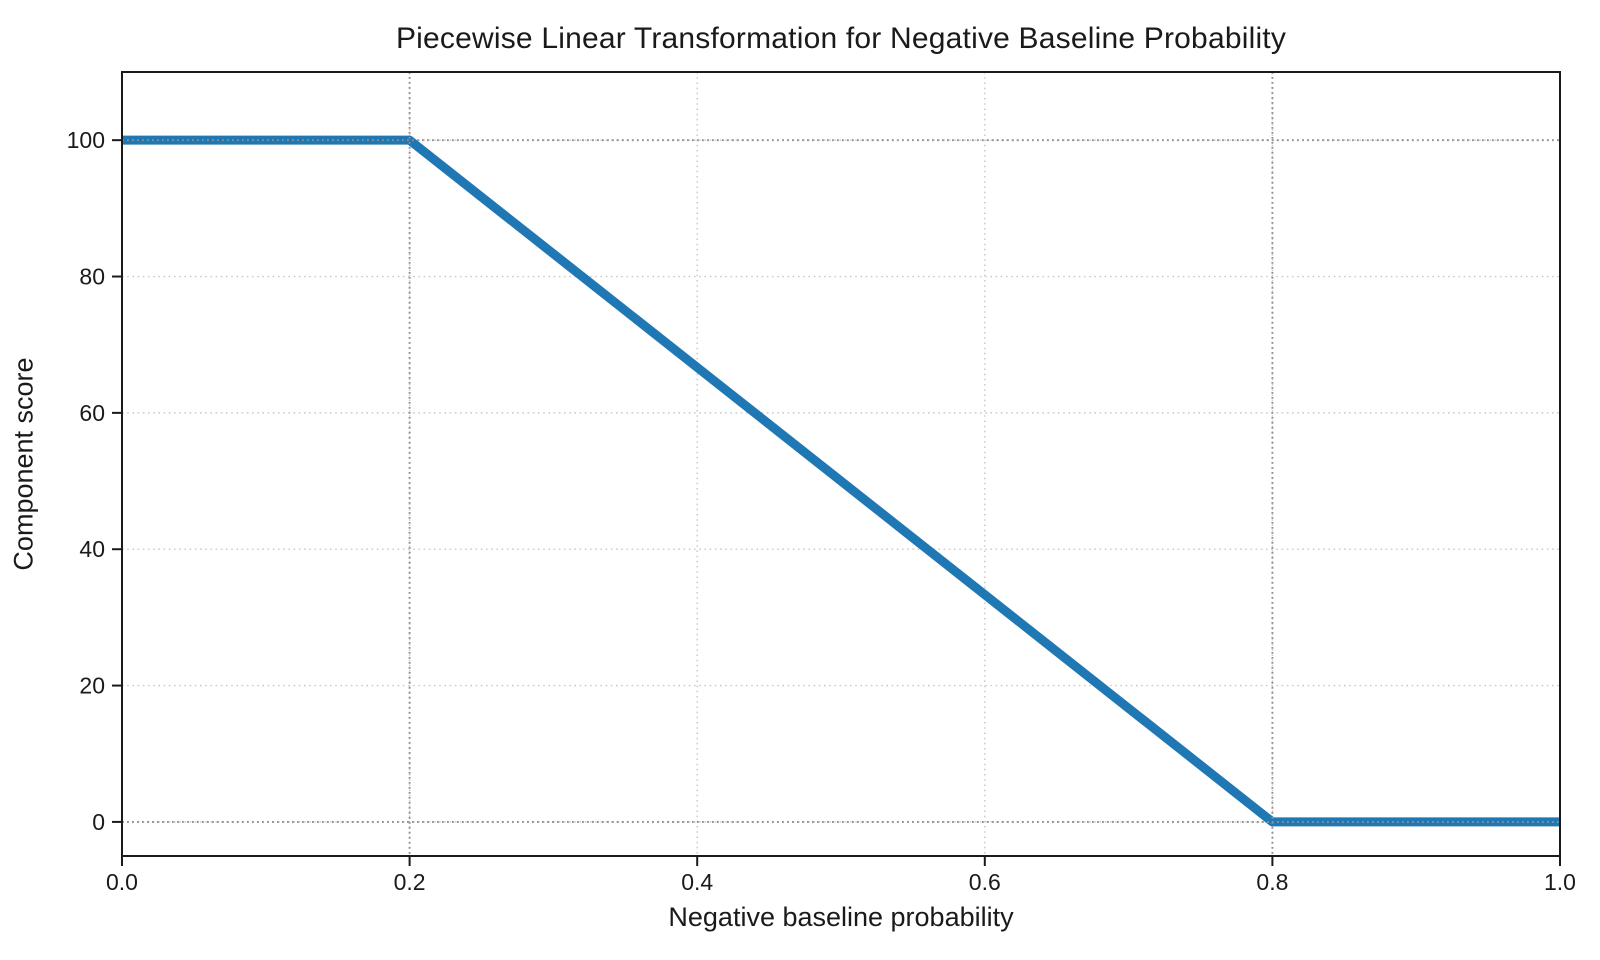 The height and width of the screenshot is (960, 1600). I want to click on y-tick-label: 100, so click(86, 140).